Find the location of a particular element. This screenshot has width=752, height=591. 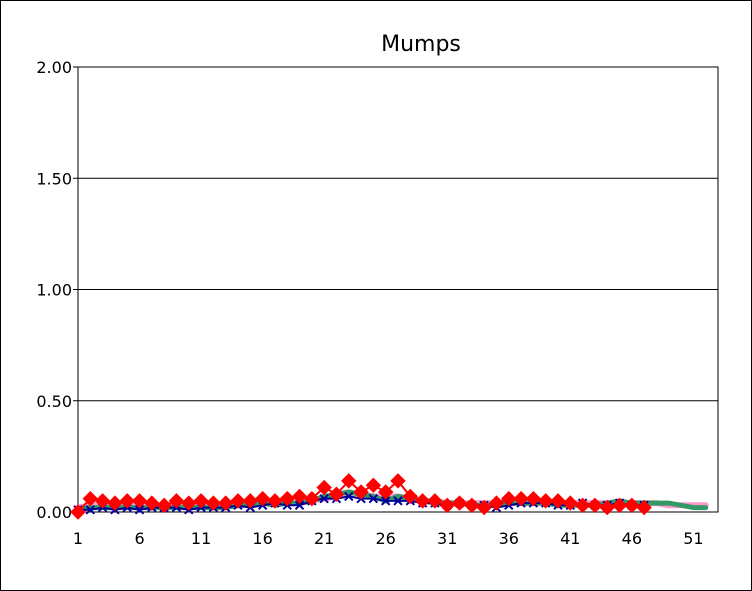

x-tick-label: 21 is located at coordinates (324, 538).